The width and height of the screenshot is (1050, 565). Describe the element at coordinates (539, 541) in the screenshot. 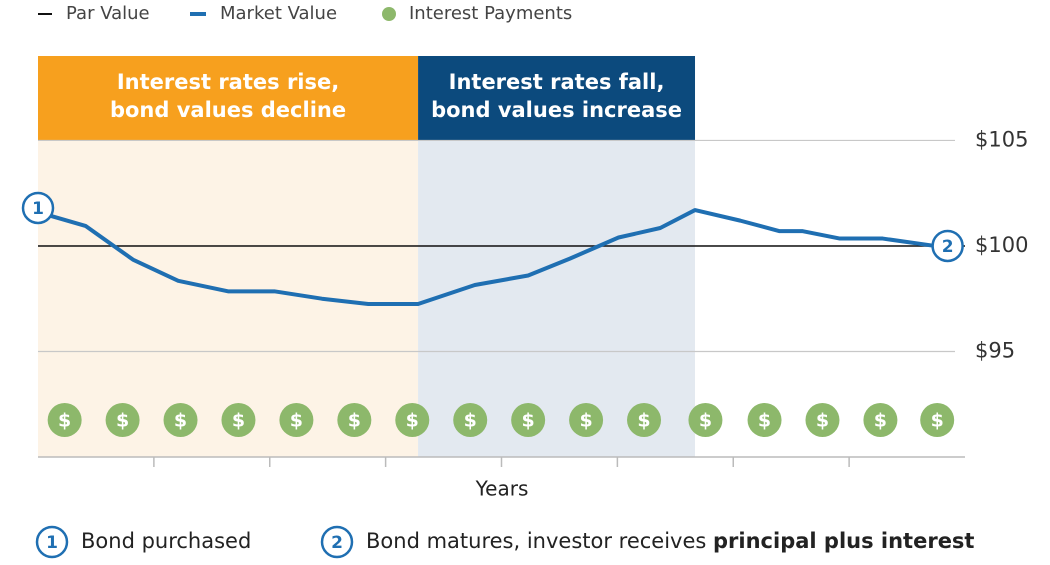

I see `footnote-text: Bond matures, investor receives` at that location.